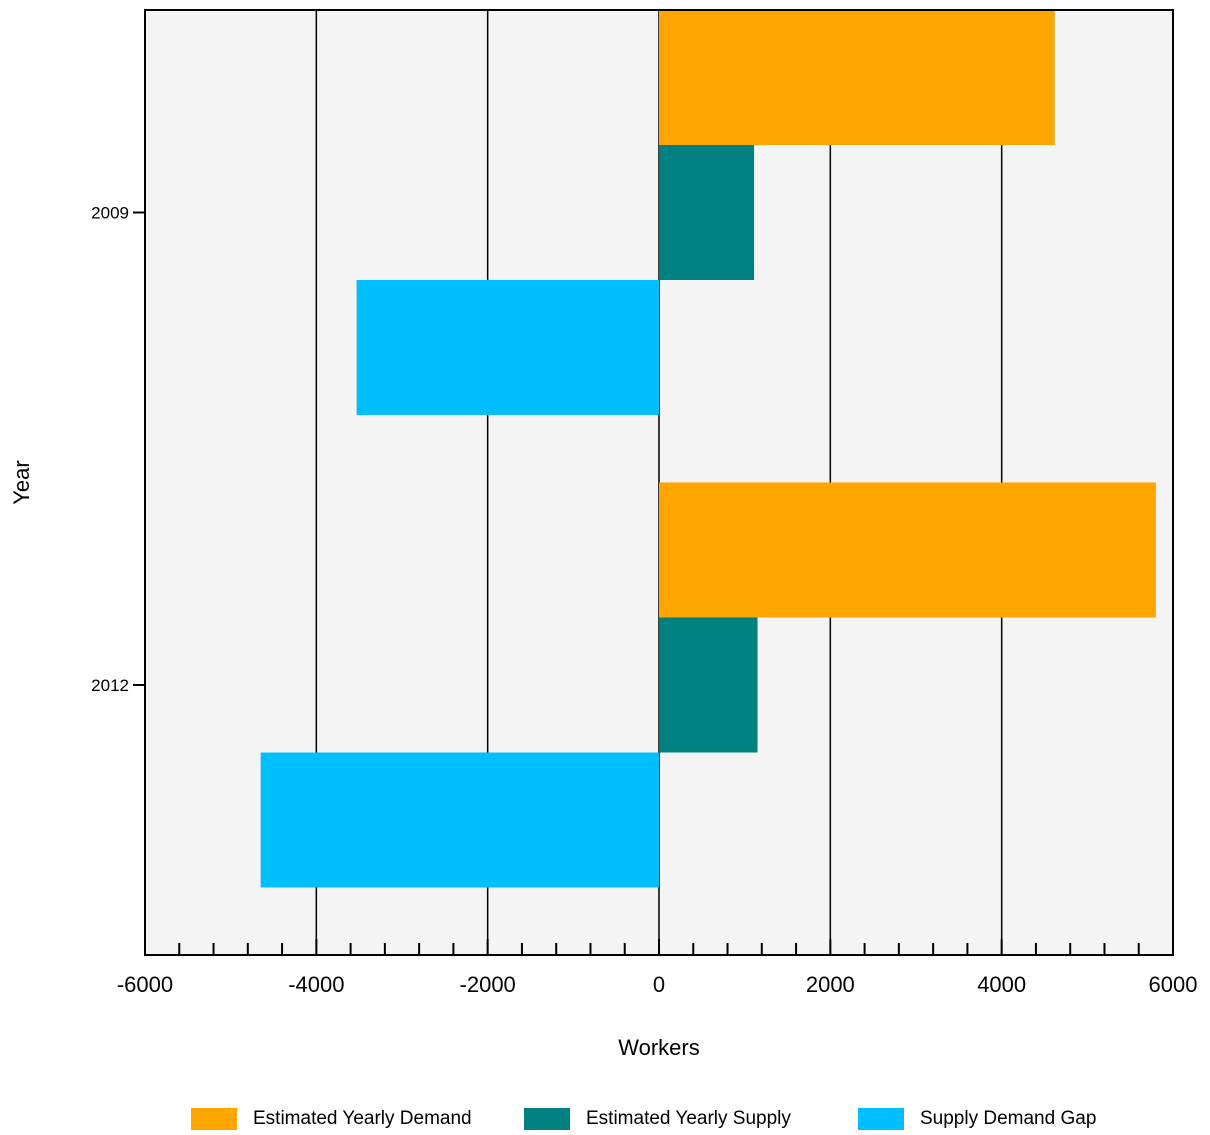 Image resolution: width=1210 pixels, height=1135 pixels. I want to click on legend-label: Supply Demand Gap, so click(1008, 1118).